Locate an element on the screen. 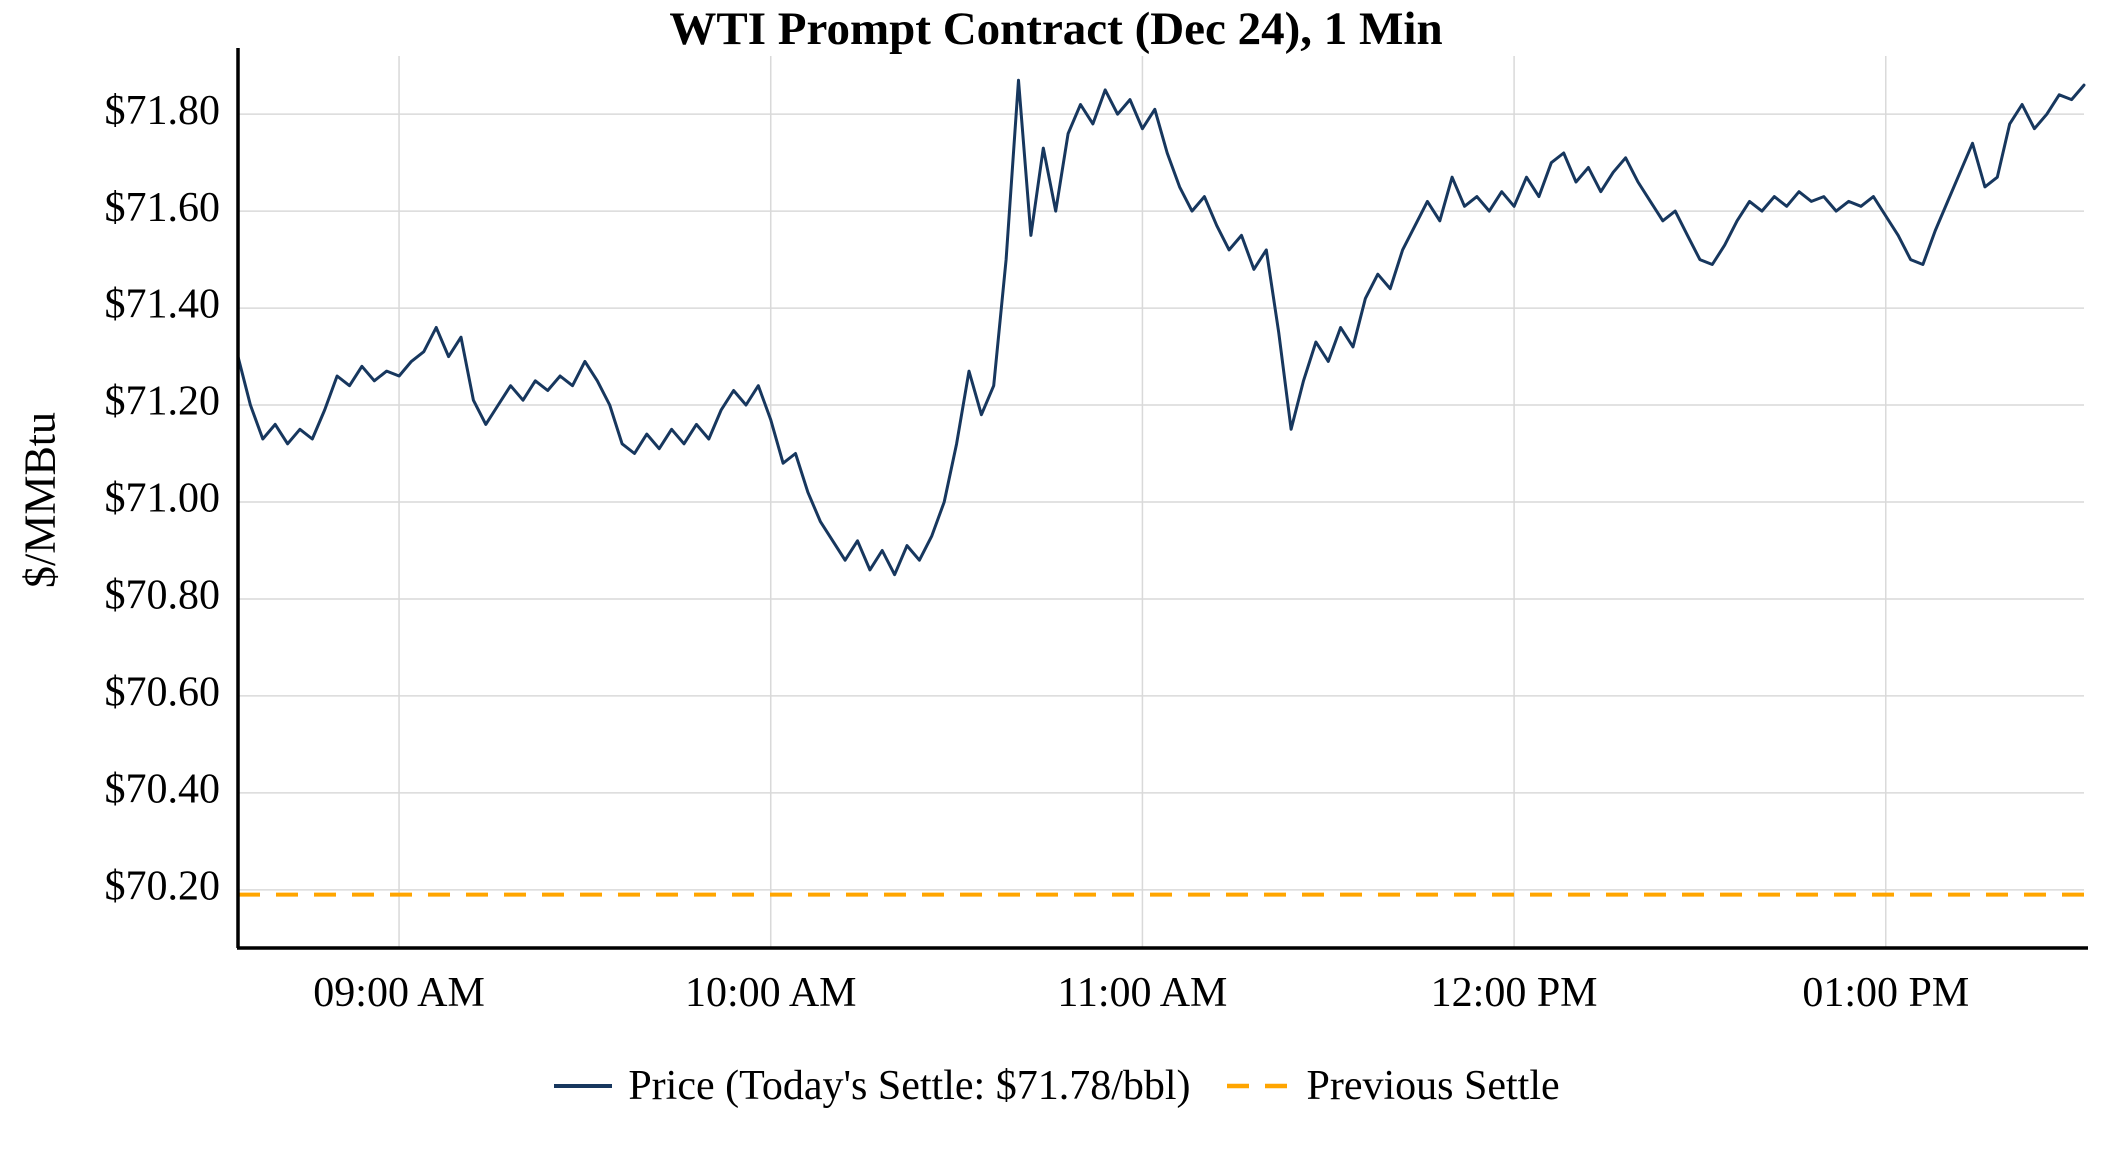  x-tick-label: 10:00 AM is located at coordinates (771, 993).